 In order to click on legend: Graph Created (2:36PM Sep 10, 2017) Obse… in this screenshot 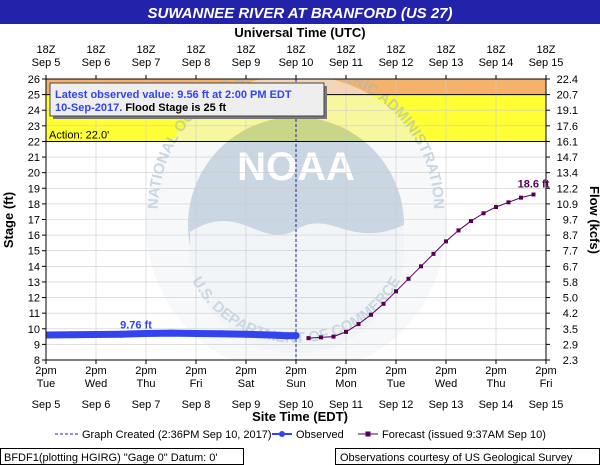, I will do `click(300, 435)`.